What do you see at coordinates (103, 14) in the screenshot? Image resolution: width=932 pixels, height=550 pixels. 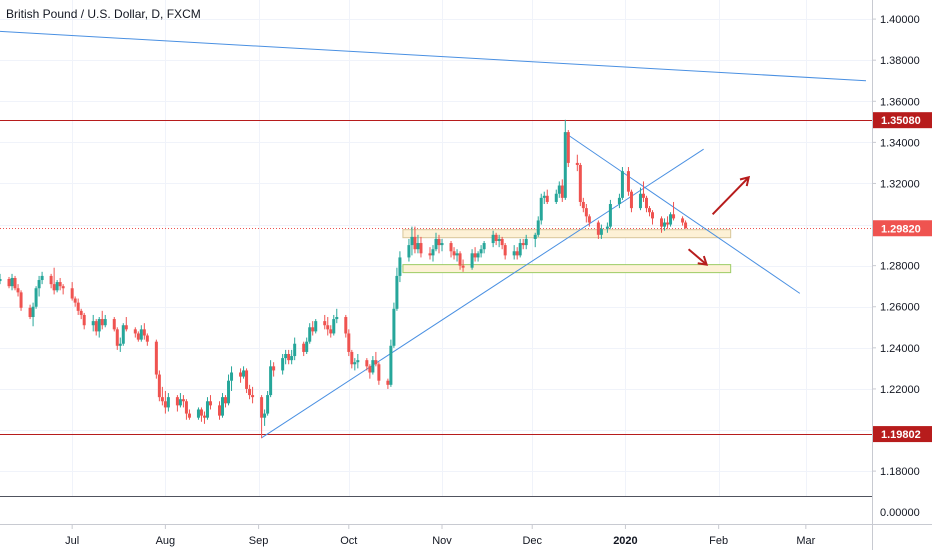 I see `chart-title: British Pound / U.S. Dollar, D, FXCM` at bounding box center [103, 14].